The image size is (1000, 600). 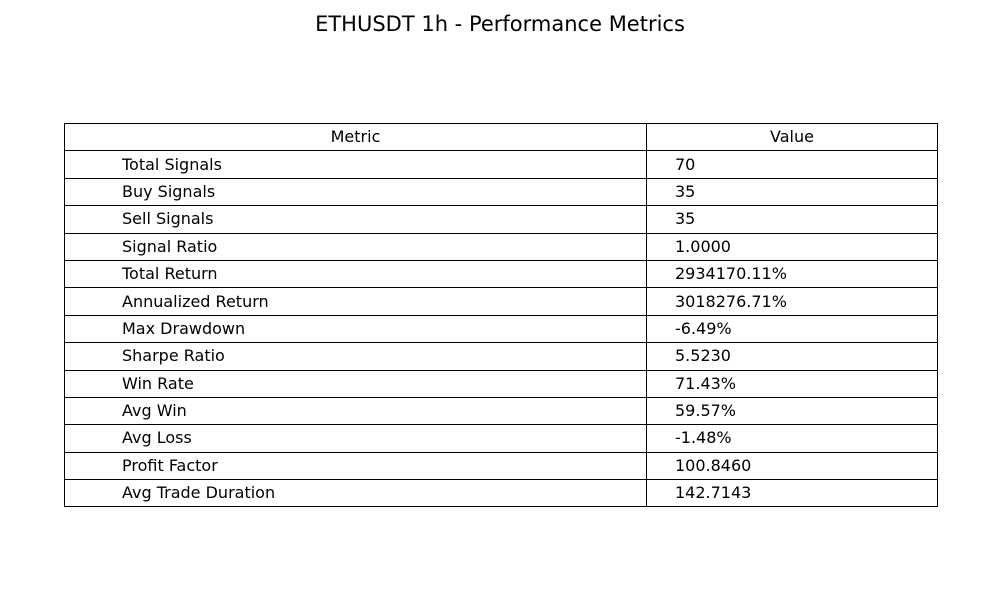 I want to click on metric-value-cell: 70, so click(x=792, y=164).